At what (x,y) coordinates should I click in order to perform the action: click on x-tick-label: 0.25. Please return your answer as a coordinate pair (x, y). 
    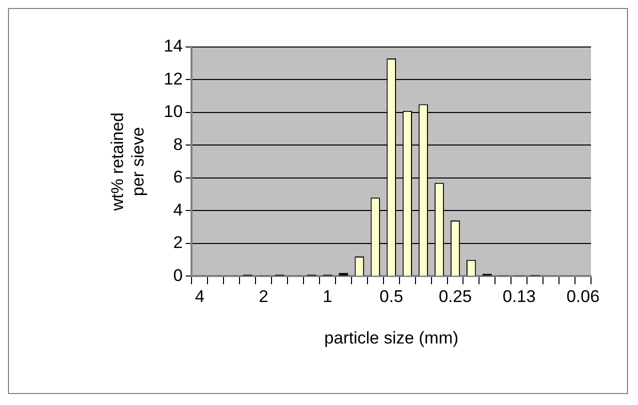
    Looking at the image, I should click on (455, 296).